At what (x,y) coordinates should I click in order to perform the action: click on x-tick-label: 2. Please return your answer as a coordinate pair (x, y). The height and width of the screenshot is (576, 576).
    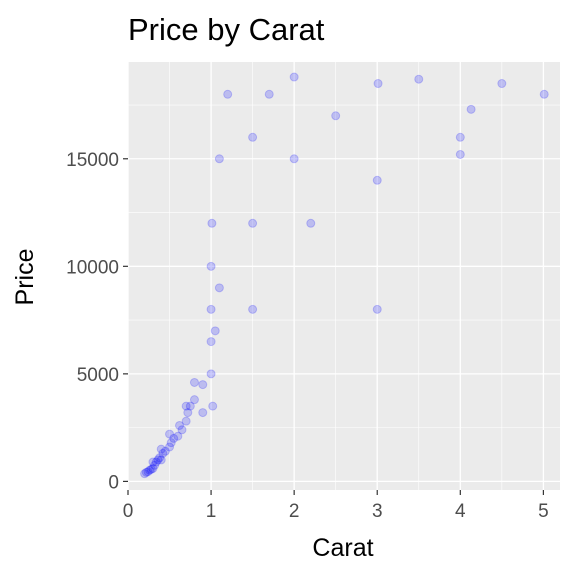
    Looking at the image, I should click on (294, 511).